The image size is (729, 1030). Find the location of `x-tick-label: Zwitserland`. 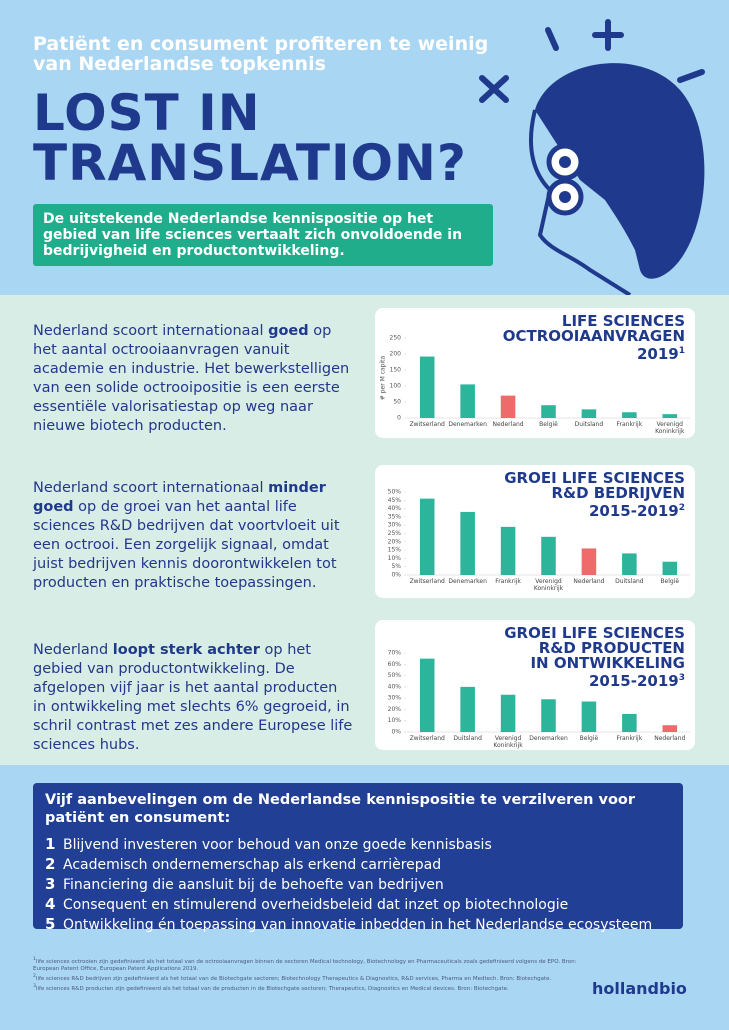

x-tick-label: Zwitserland is located at coordinates (427, 738).